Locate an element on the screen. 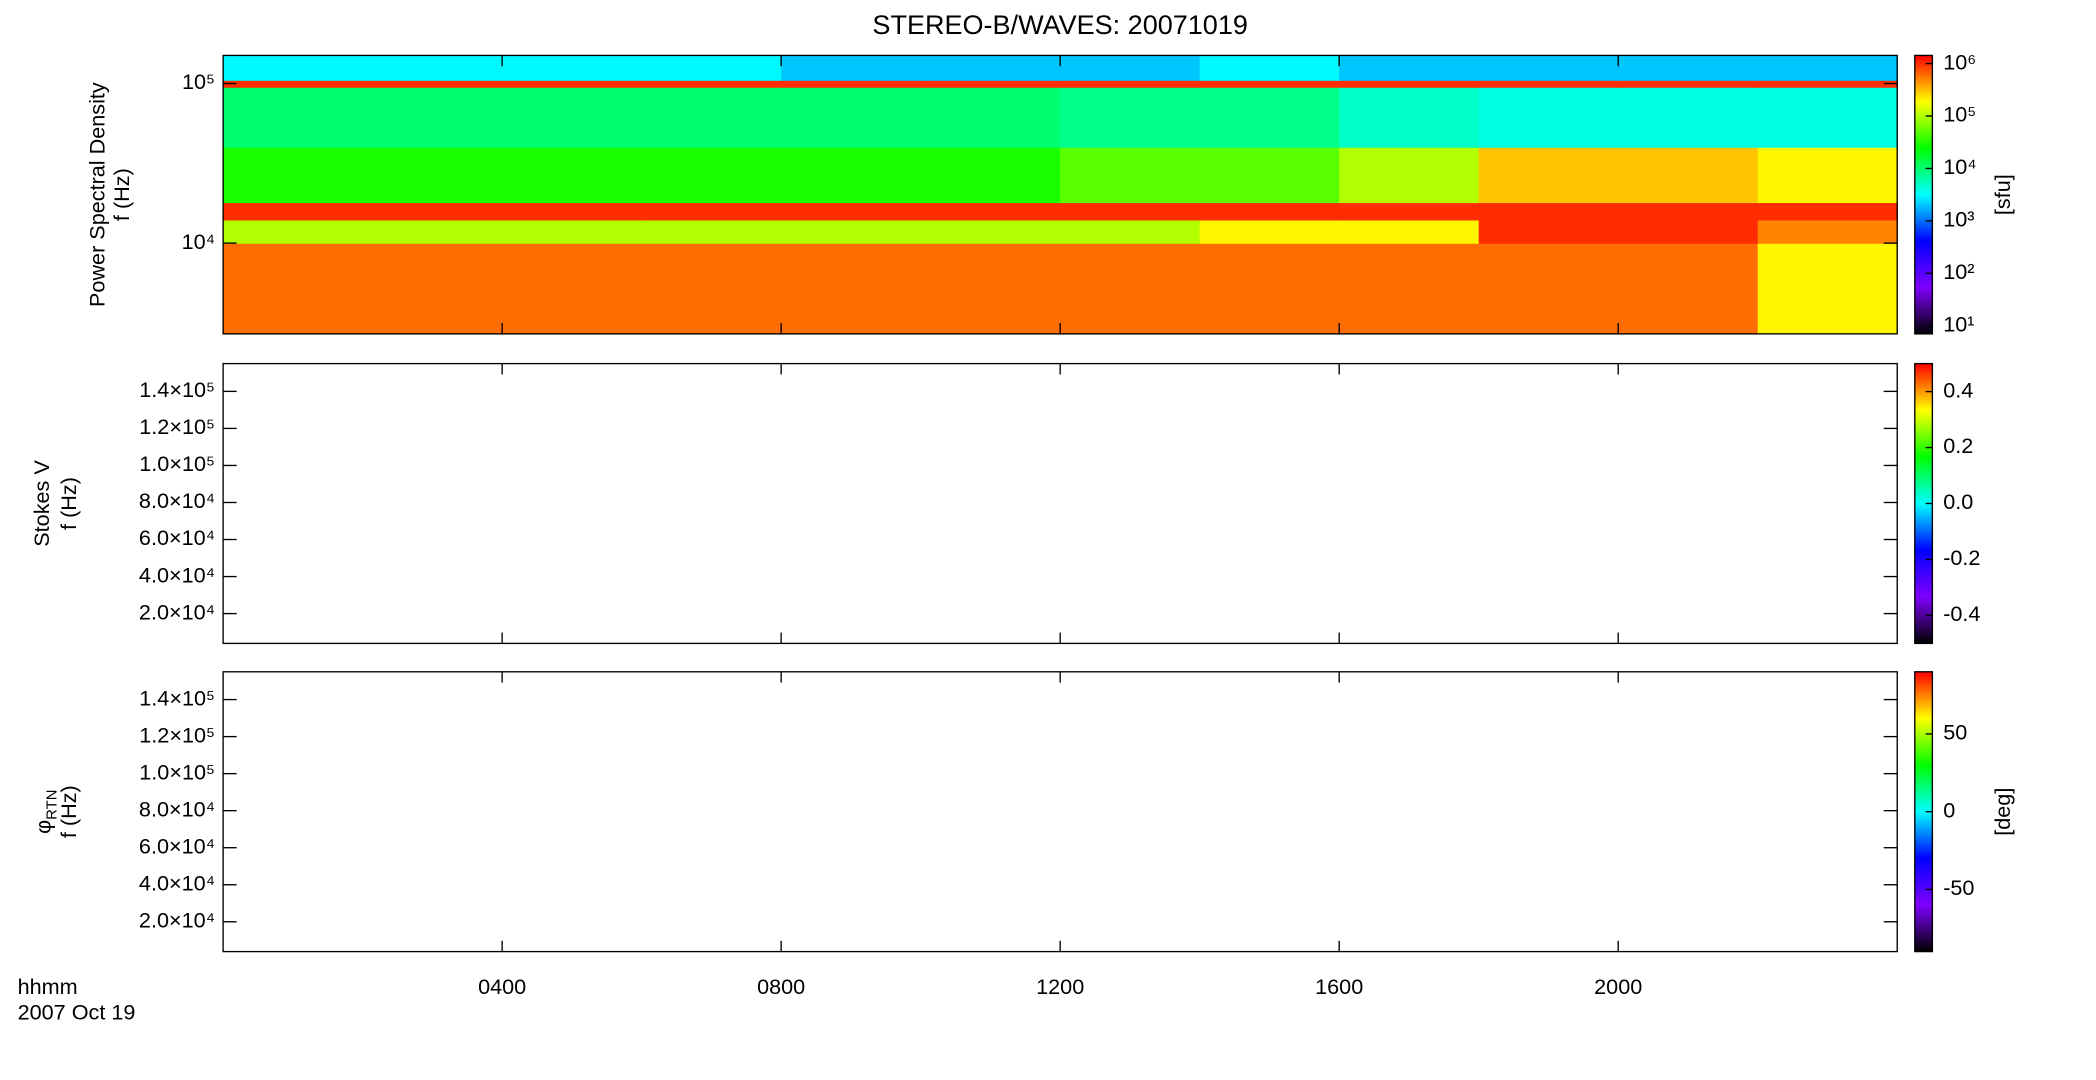 The image size is (2096, 1080). y-tick-label: 4.0×10⁴ is located at coordinates (177, 882).